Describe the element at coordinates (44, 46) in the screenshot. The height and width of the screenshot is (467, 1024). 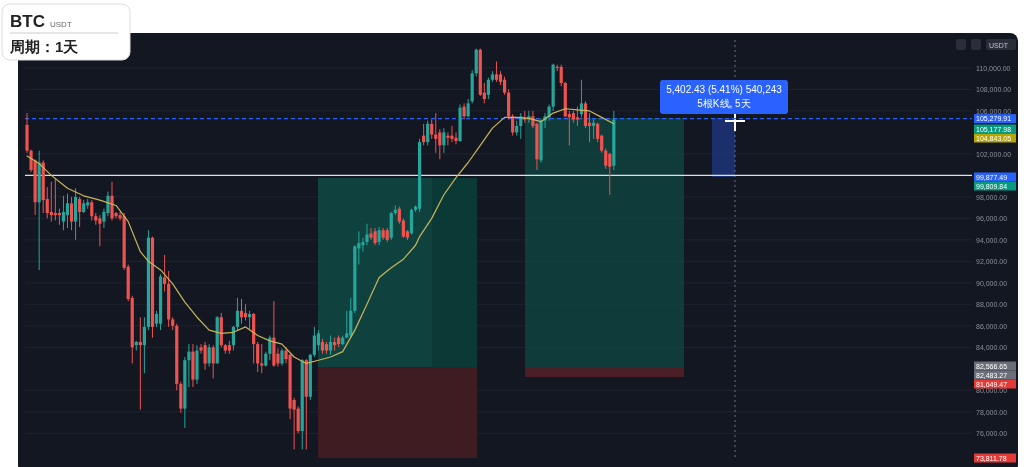
I see `annotation: 周期：1天` at that location.